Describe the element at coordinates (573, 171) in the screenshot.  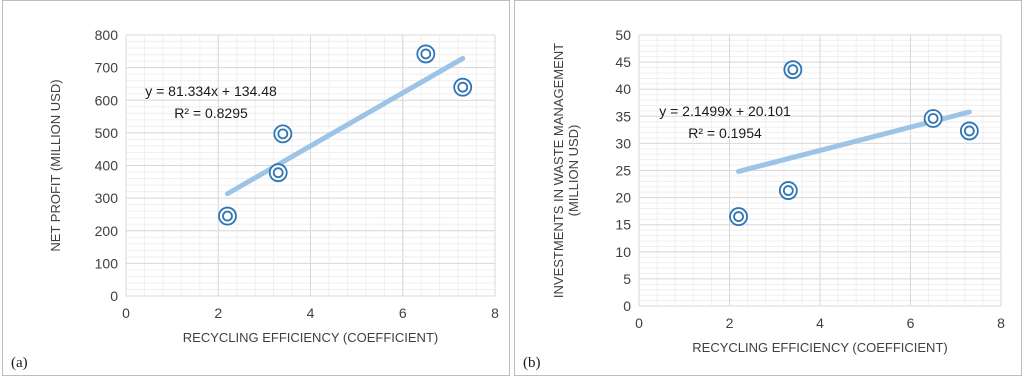
I see `y-axis-title: (MILLION USD)` at that location.